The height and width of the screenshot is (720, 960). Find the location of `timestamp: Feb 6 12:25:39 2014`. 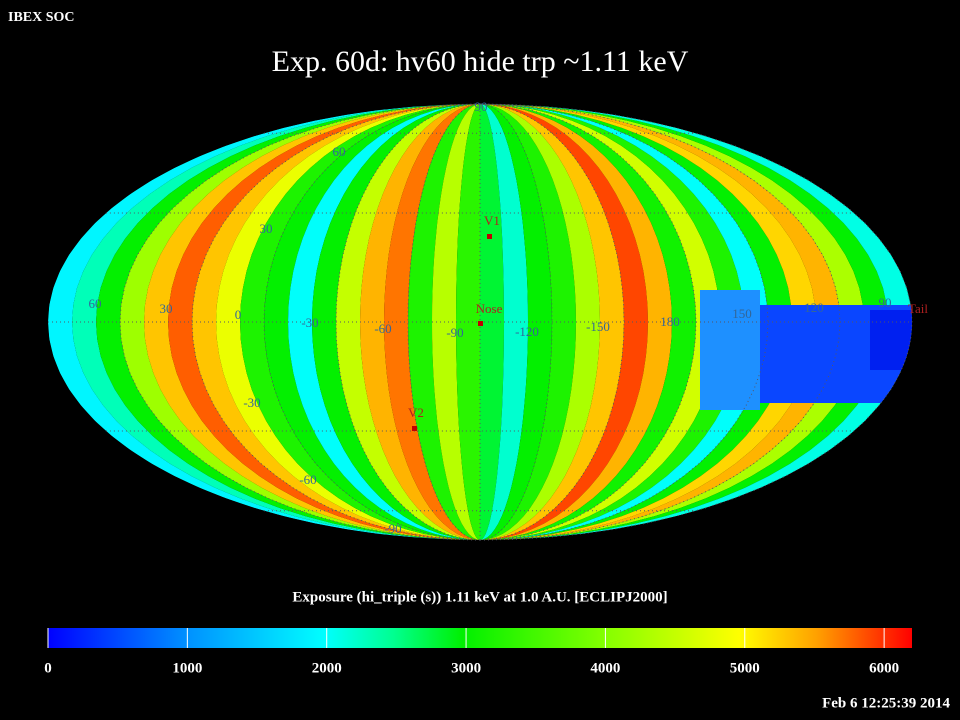

timestamp: Feb 6 12:25:39 2014 is located at coordinates (886, 703).